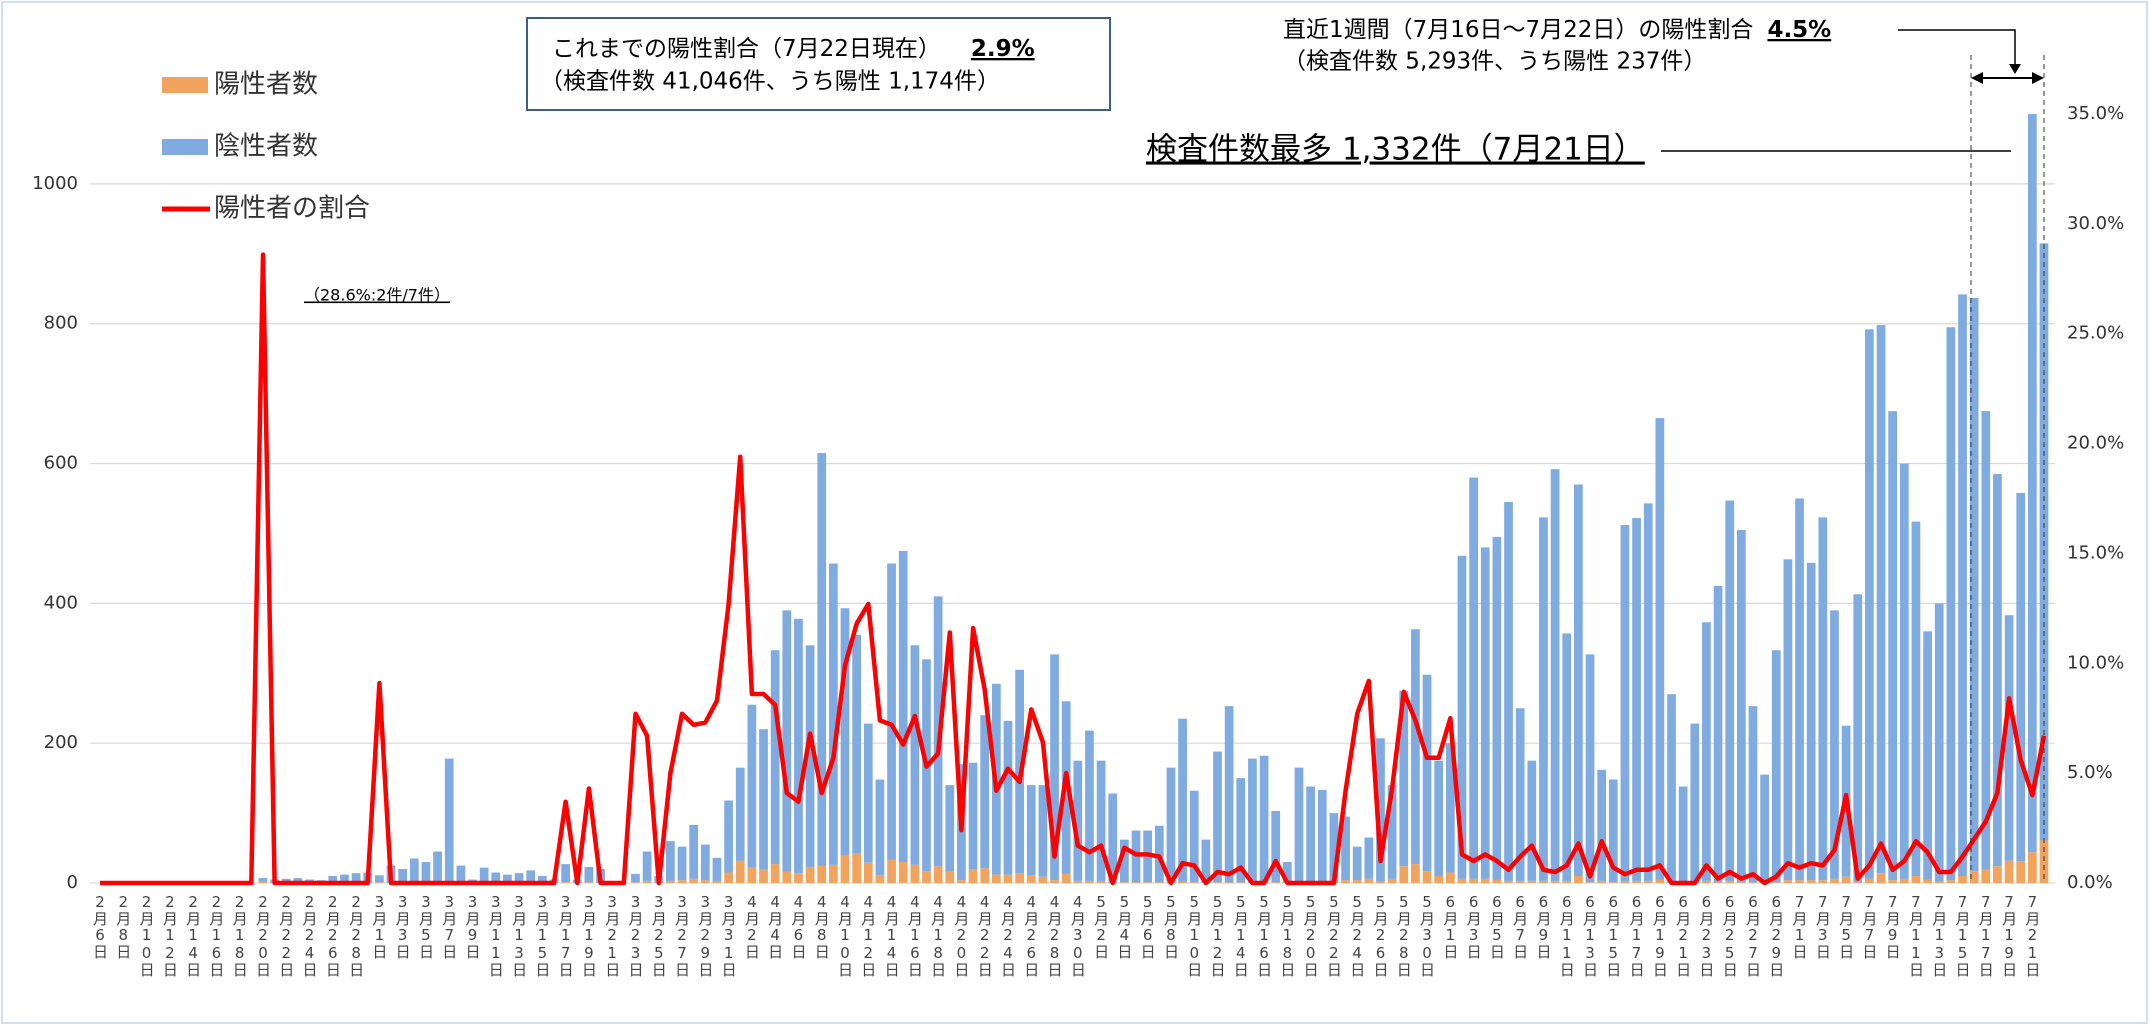 Image resolution: width=2149 pixels, height=1025 pixels. Describe the element at coordinates (519, 935) in the screenshot. I see `x-tick-label: 3月13日` at that location.